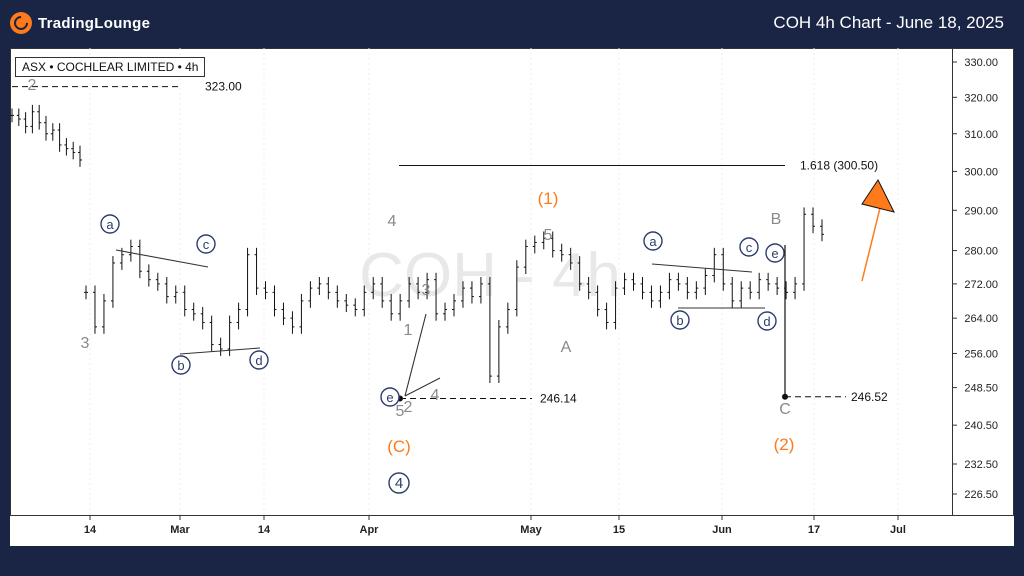 This screenshot has width=1024, height=576. What do you see at coordinates (749, 247) in the screenshot?
I see `svg-text: c` at bounding box center [749, 247].